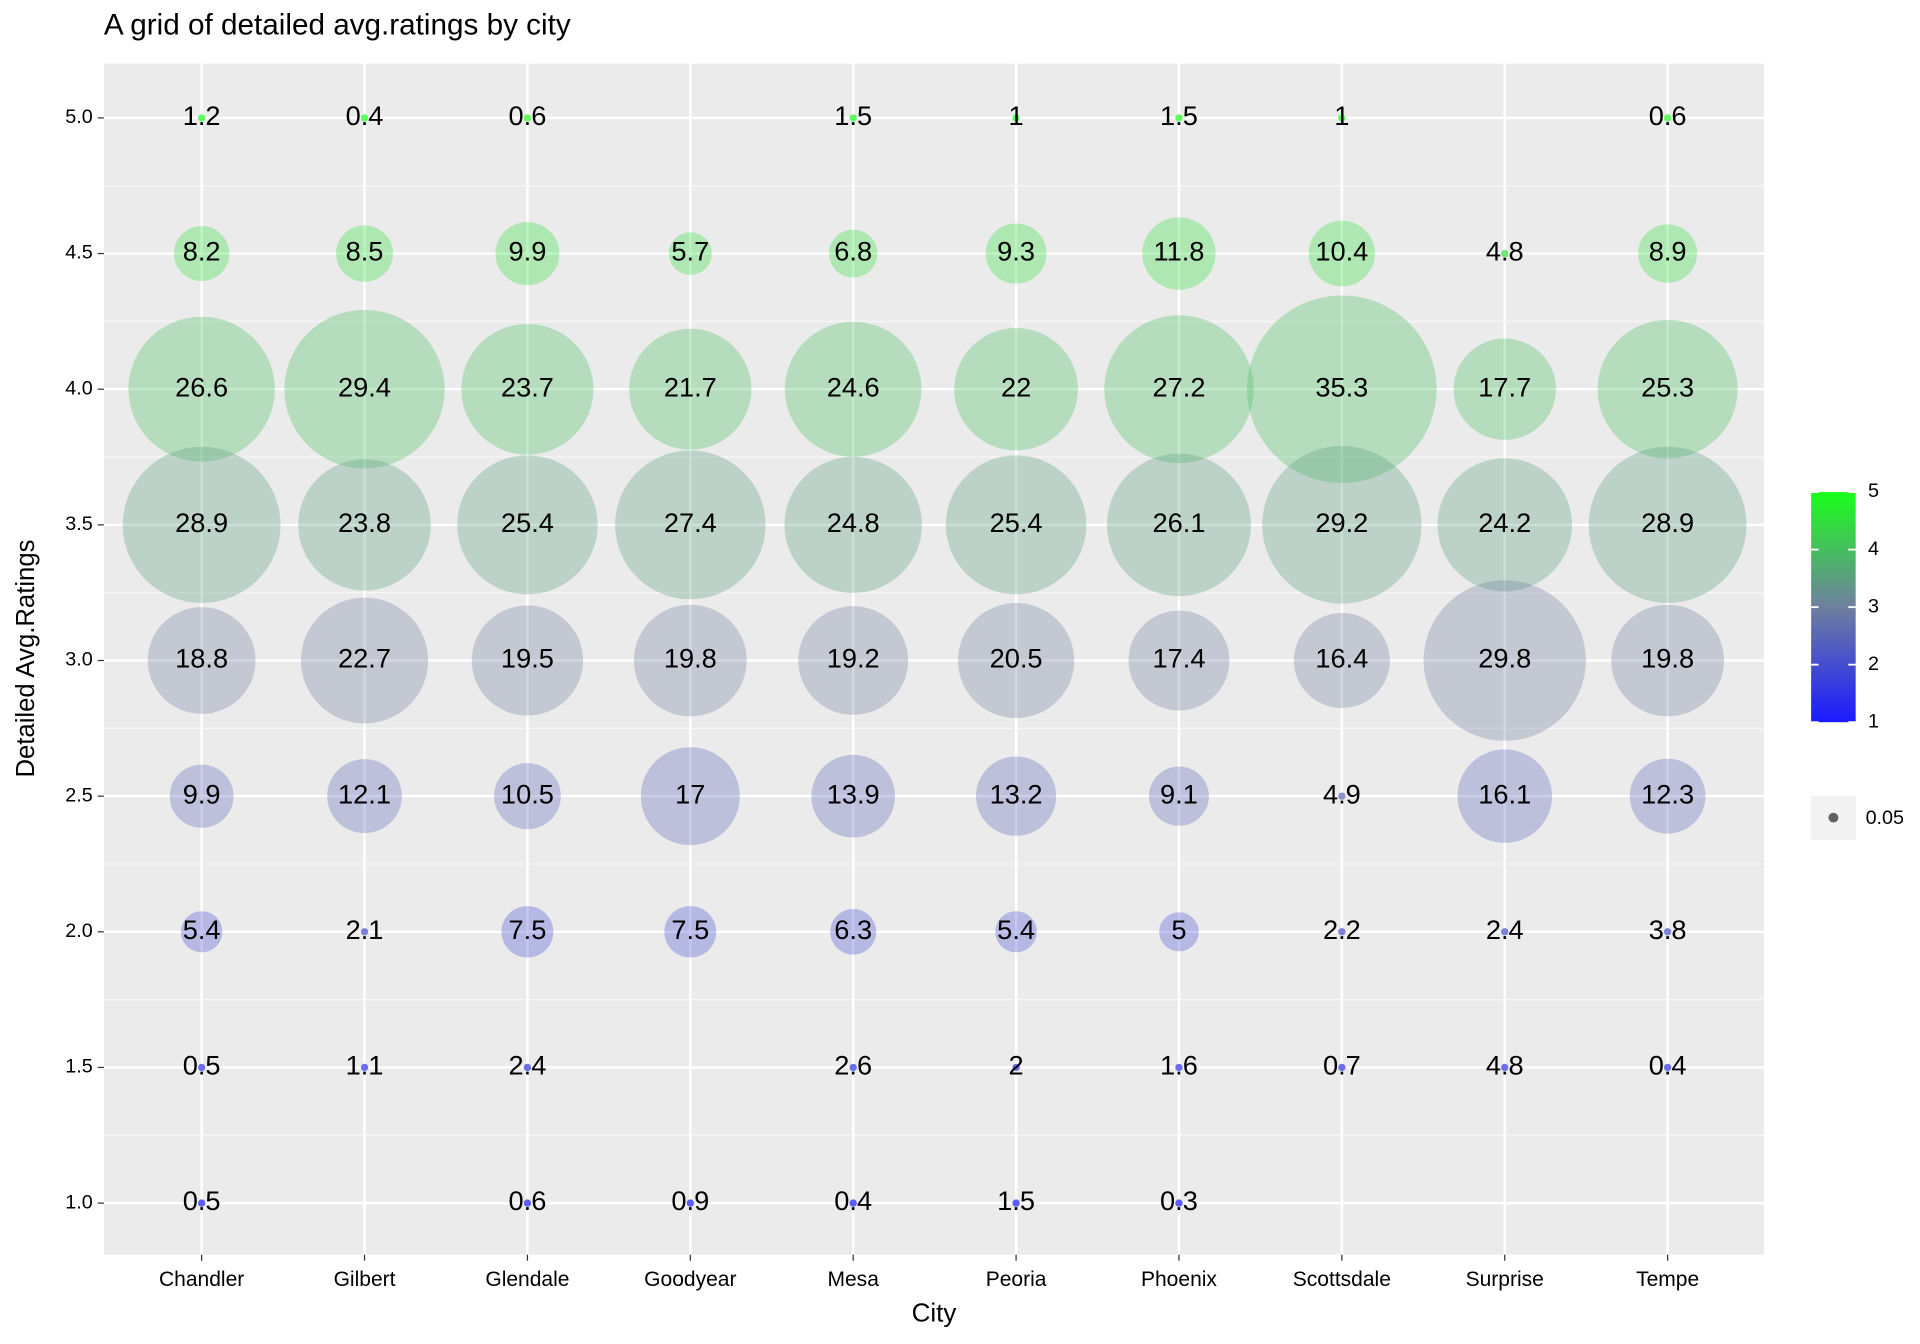  I want to click on data-label: 13.9, so click(853, 793).